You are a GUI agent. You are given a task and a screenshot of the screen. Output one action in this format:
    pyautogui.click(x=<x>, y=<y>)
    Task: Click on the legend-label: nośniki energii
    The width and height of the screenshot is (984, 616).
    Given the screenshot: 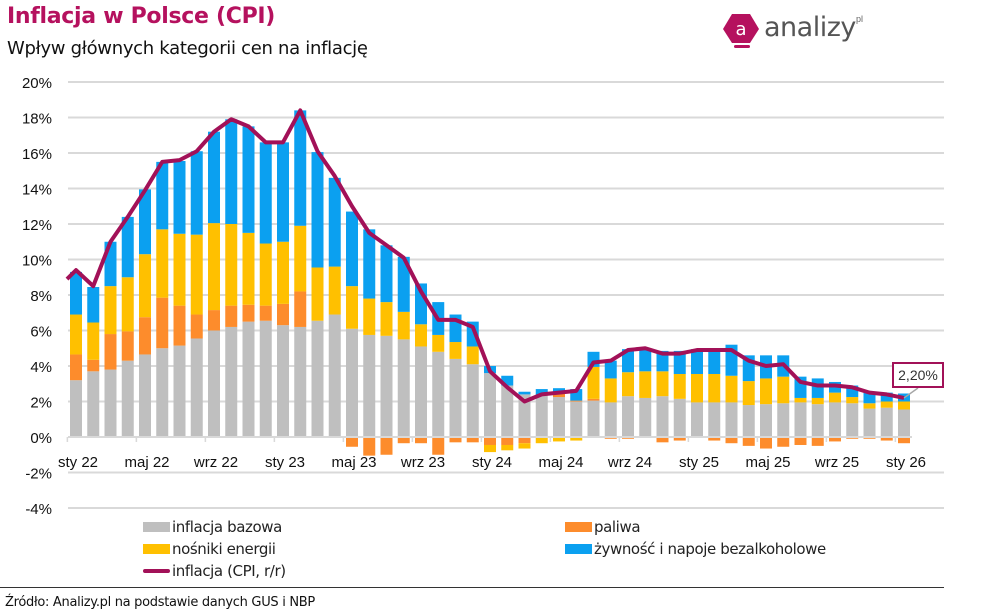 What is the action you would take?
    pyautogui.click(x=224, y=549)
    